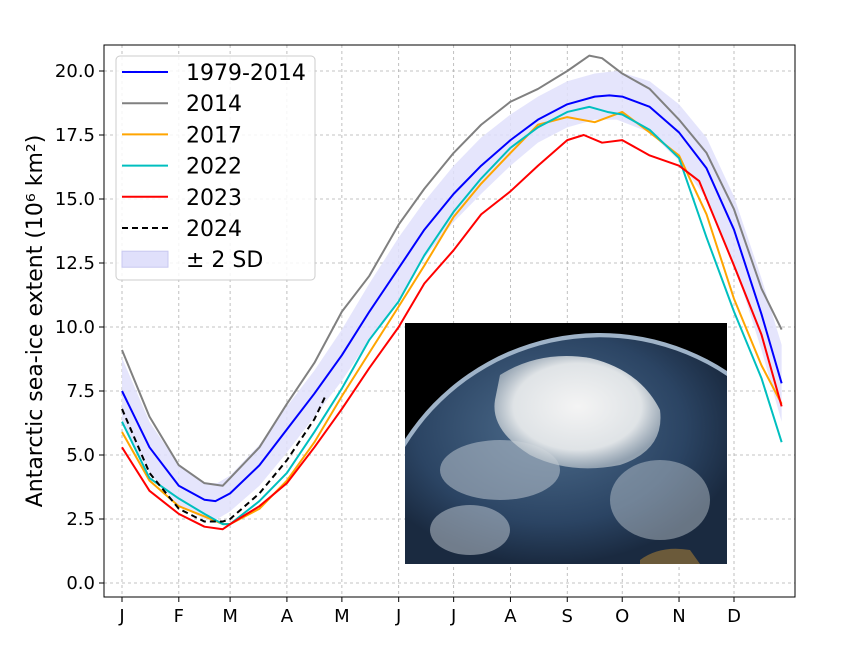 The height and width of the screenshot is (648, 864). I want to click on x-tick-label: S, so click(567, 616).